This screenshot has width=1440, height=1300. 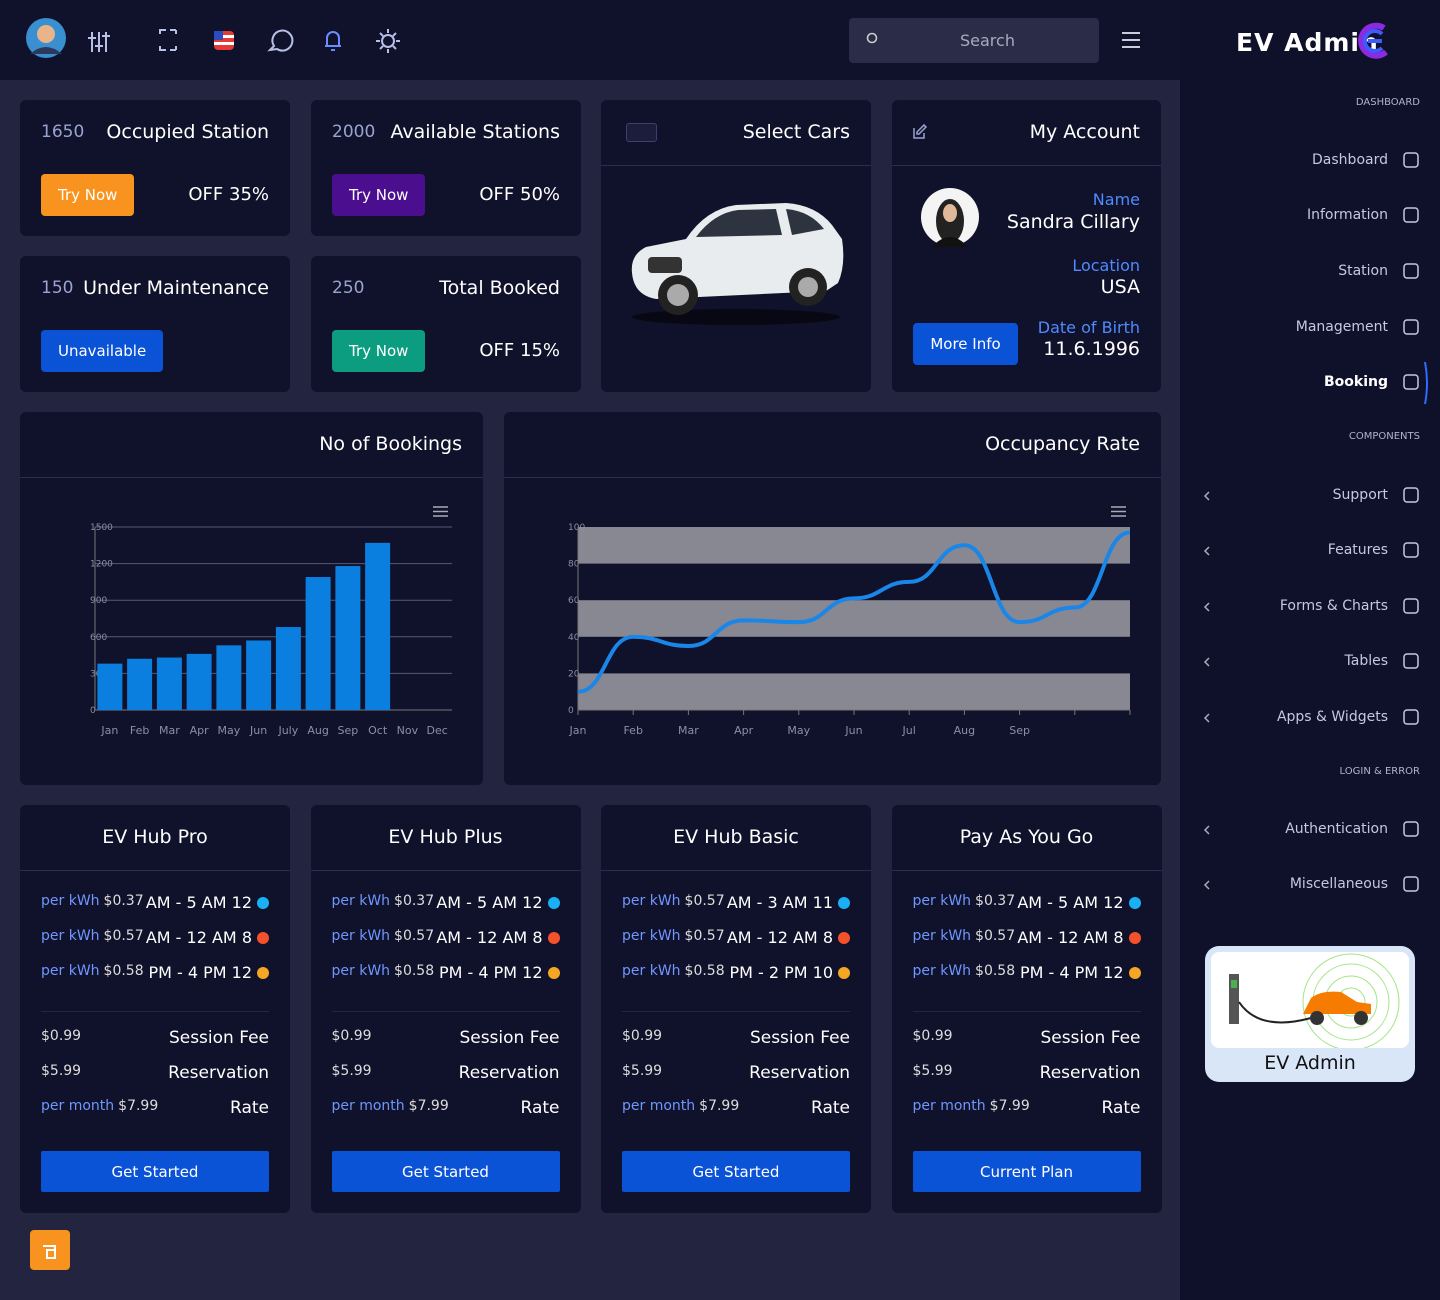 I want to click on nav-item: Miscellaneous, so click(x=1338, y=884).